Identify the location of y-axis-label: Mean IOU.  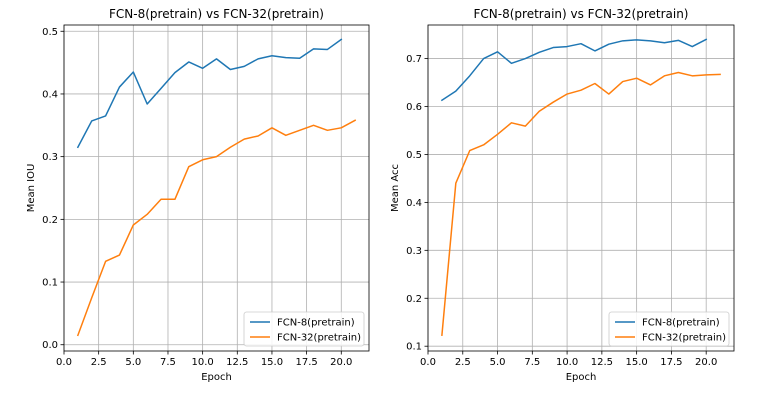
(31, 188).